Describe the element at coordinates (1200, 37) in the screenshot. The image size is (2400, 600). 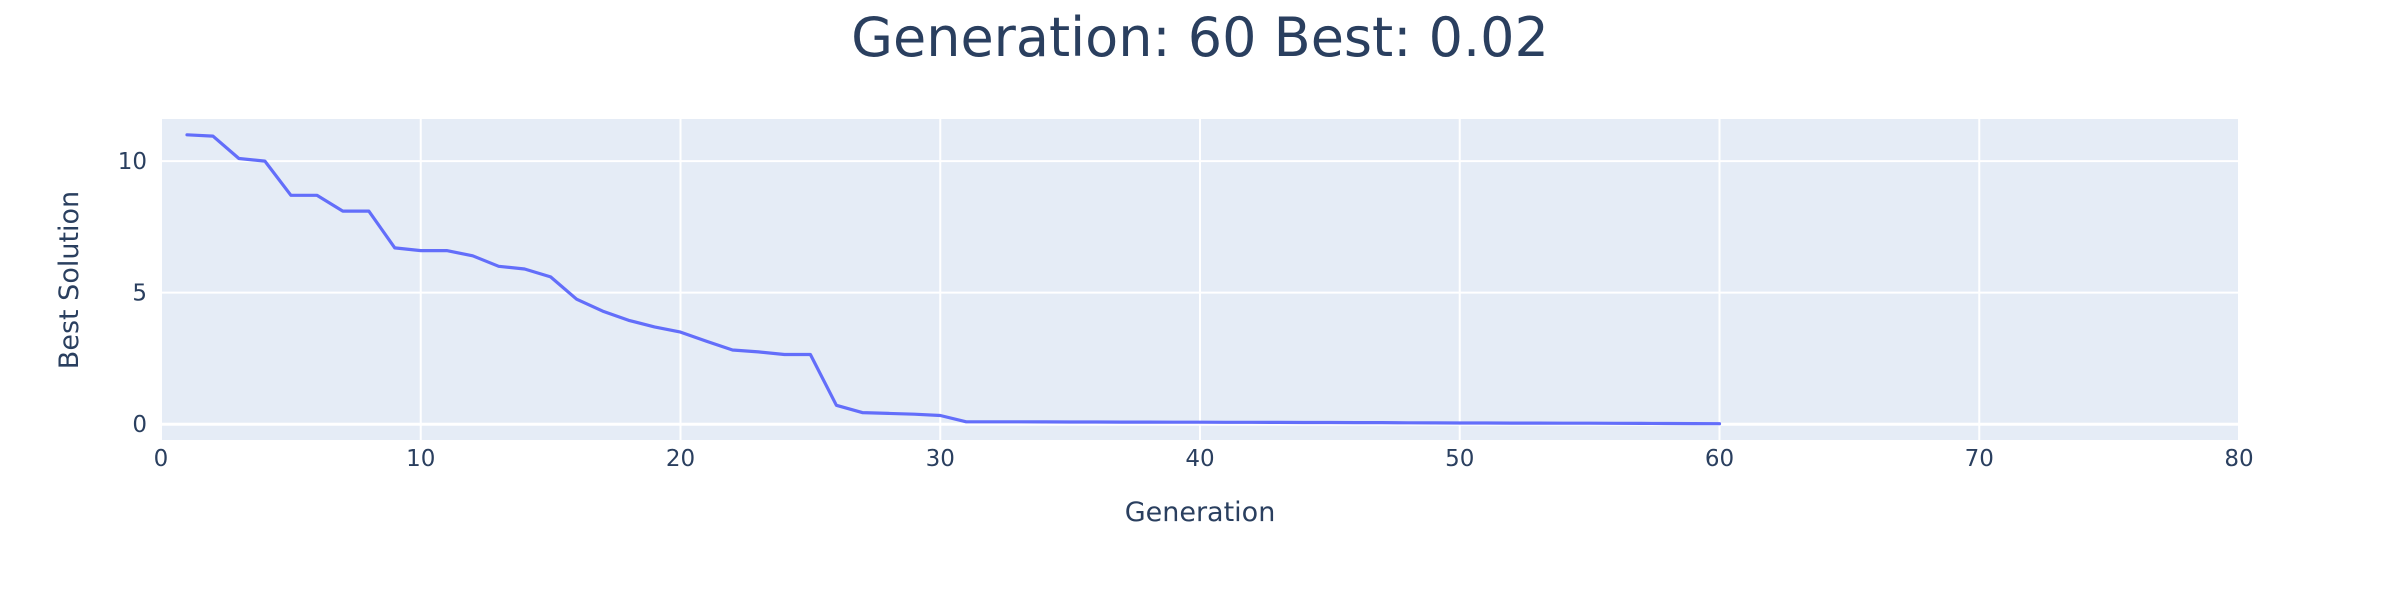
I see `chart-title: Generation: 60 Best: 0.02` at that location.